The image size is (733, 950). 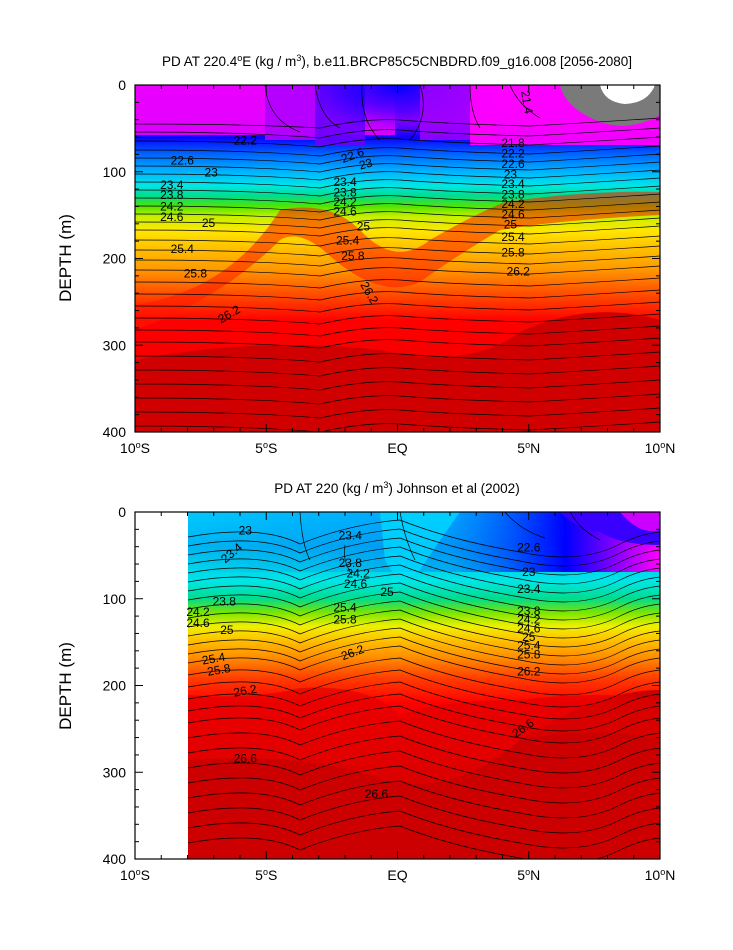 What do you see at coordinates (65, 258) in the screenshot?
I see `top-y-axis-label: DEPTH (m)` at bounding box center [65, 258].